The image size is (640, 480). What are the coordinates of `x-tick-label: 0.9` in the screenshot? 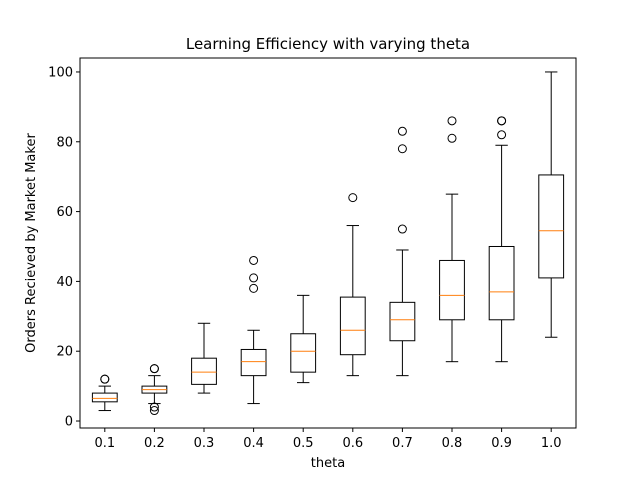 It's located at (501, 443).